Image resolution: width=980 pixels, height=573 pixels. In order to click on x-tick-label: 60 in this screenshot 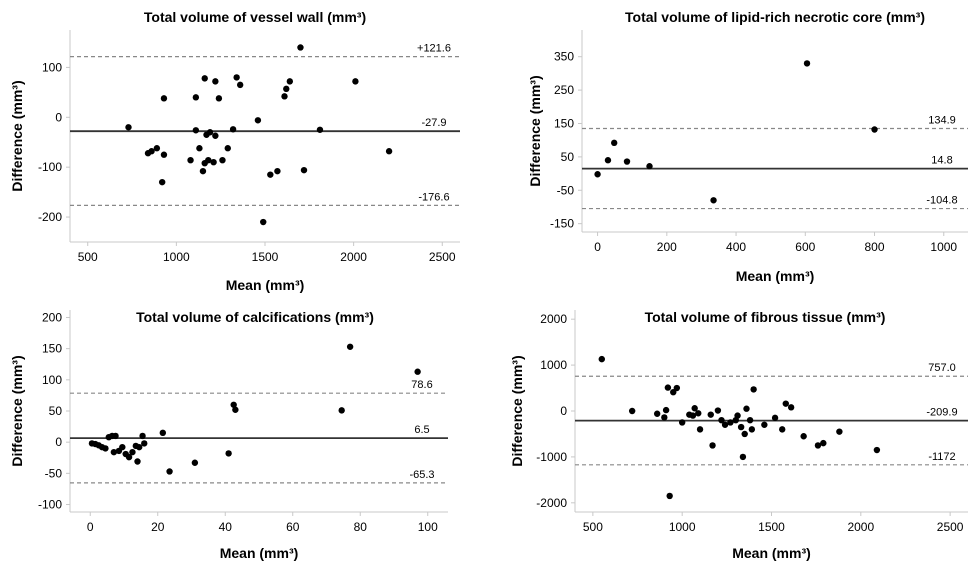, I will do `click(293, 527)`.